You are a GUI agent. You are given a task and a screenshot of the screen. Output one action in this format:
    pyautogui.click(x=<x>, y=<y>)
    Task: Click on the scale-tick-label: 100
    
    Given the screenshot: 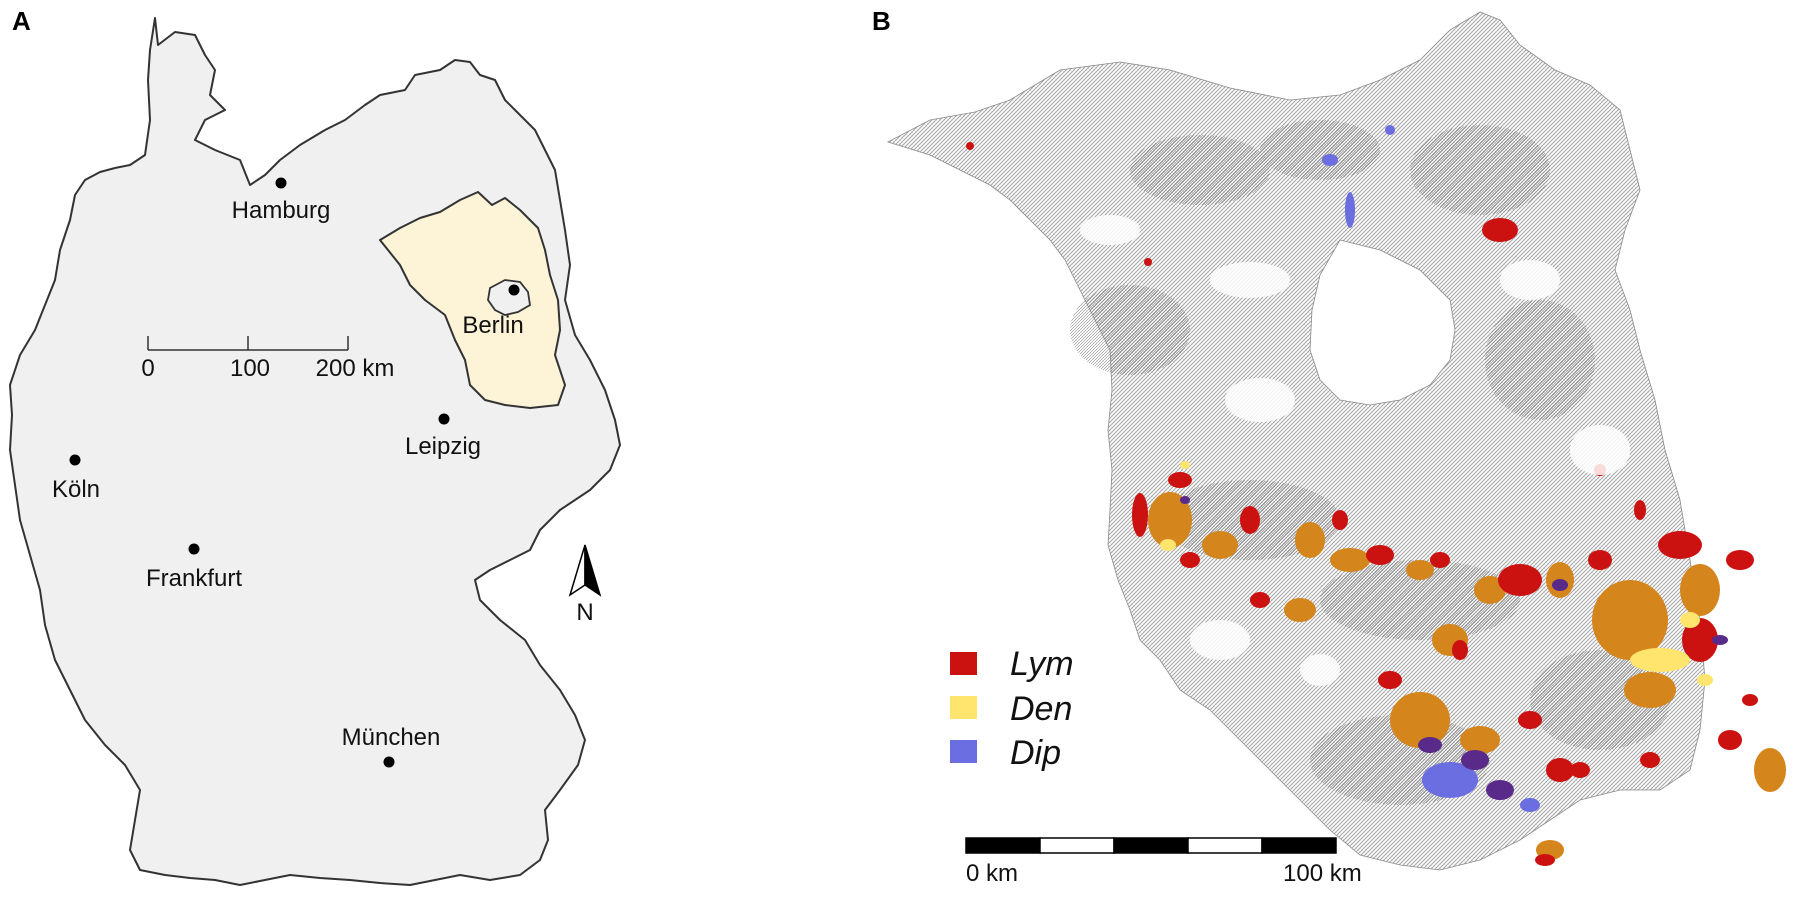 What is the action you would take?
    pyautogui.click(x=250, y=368)
    